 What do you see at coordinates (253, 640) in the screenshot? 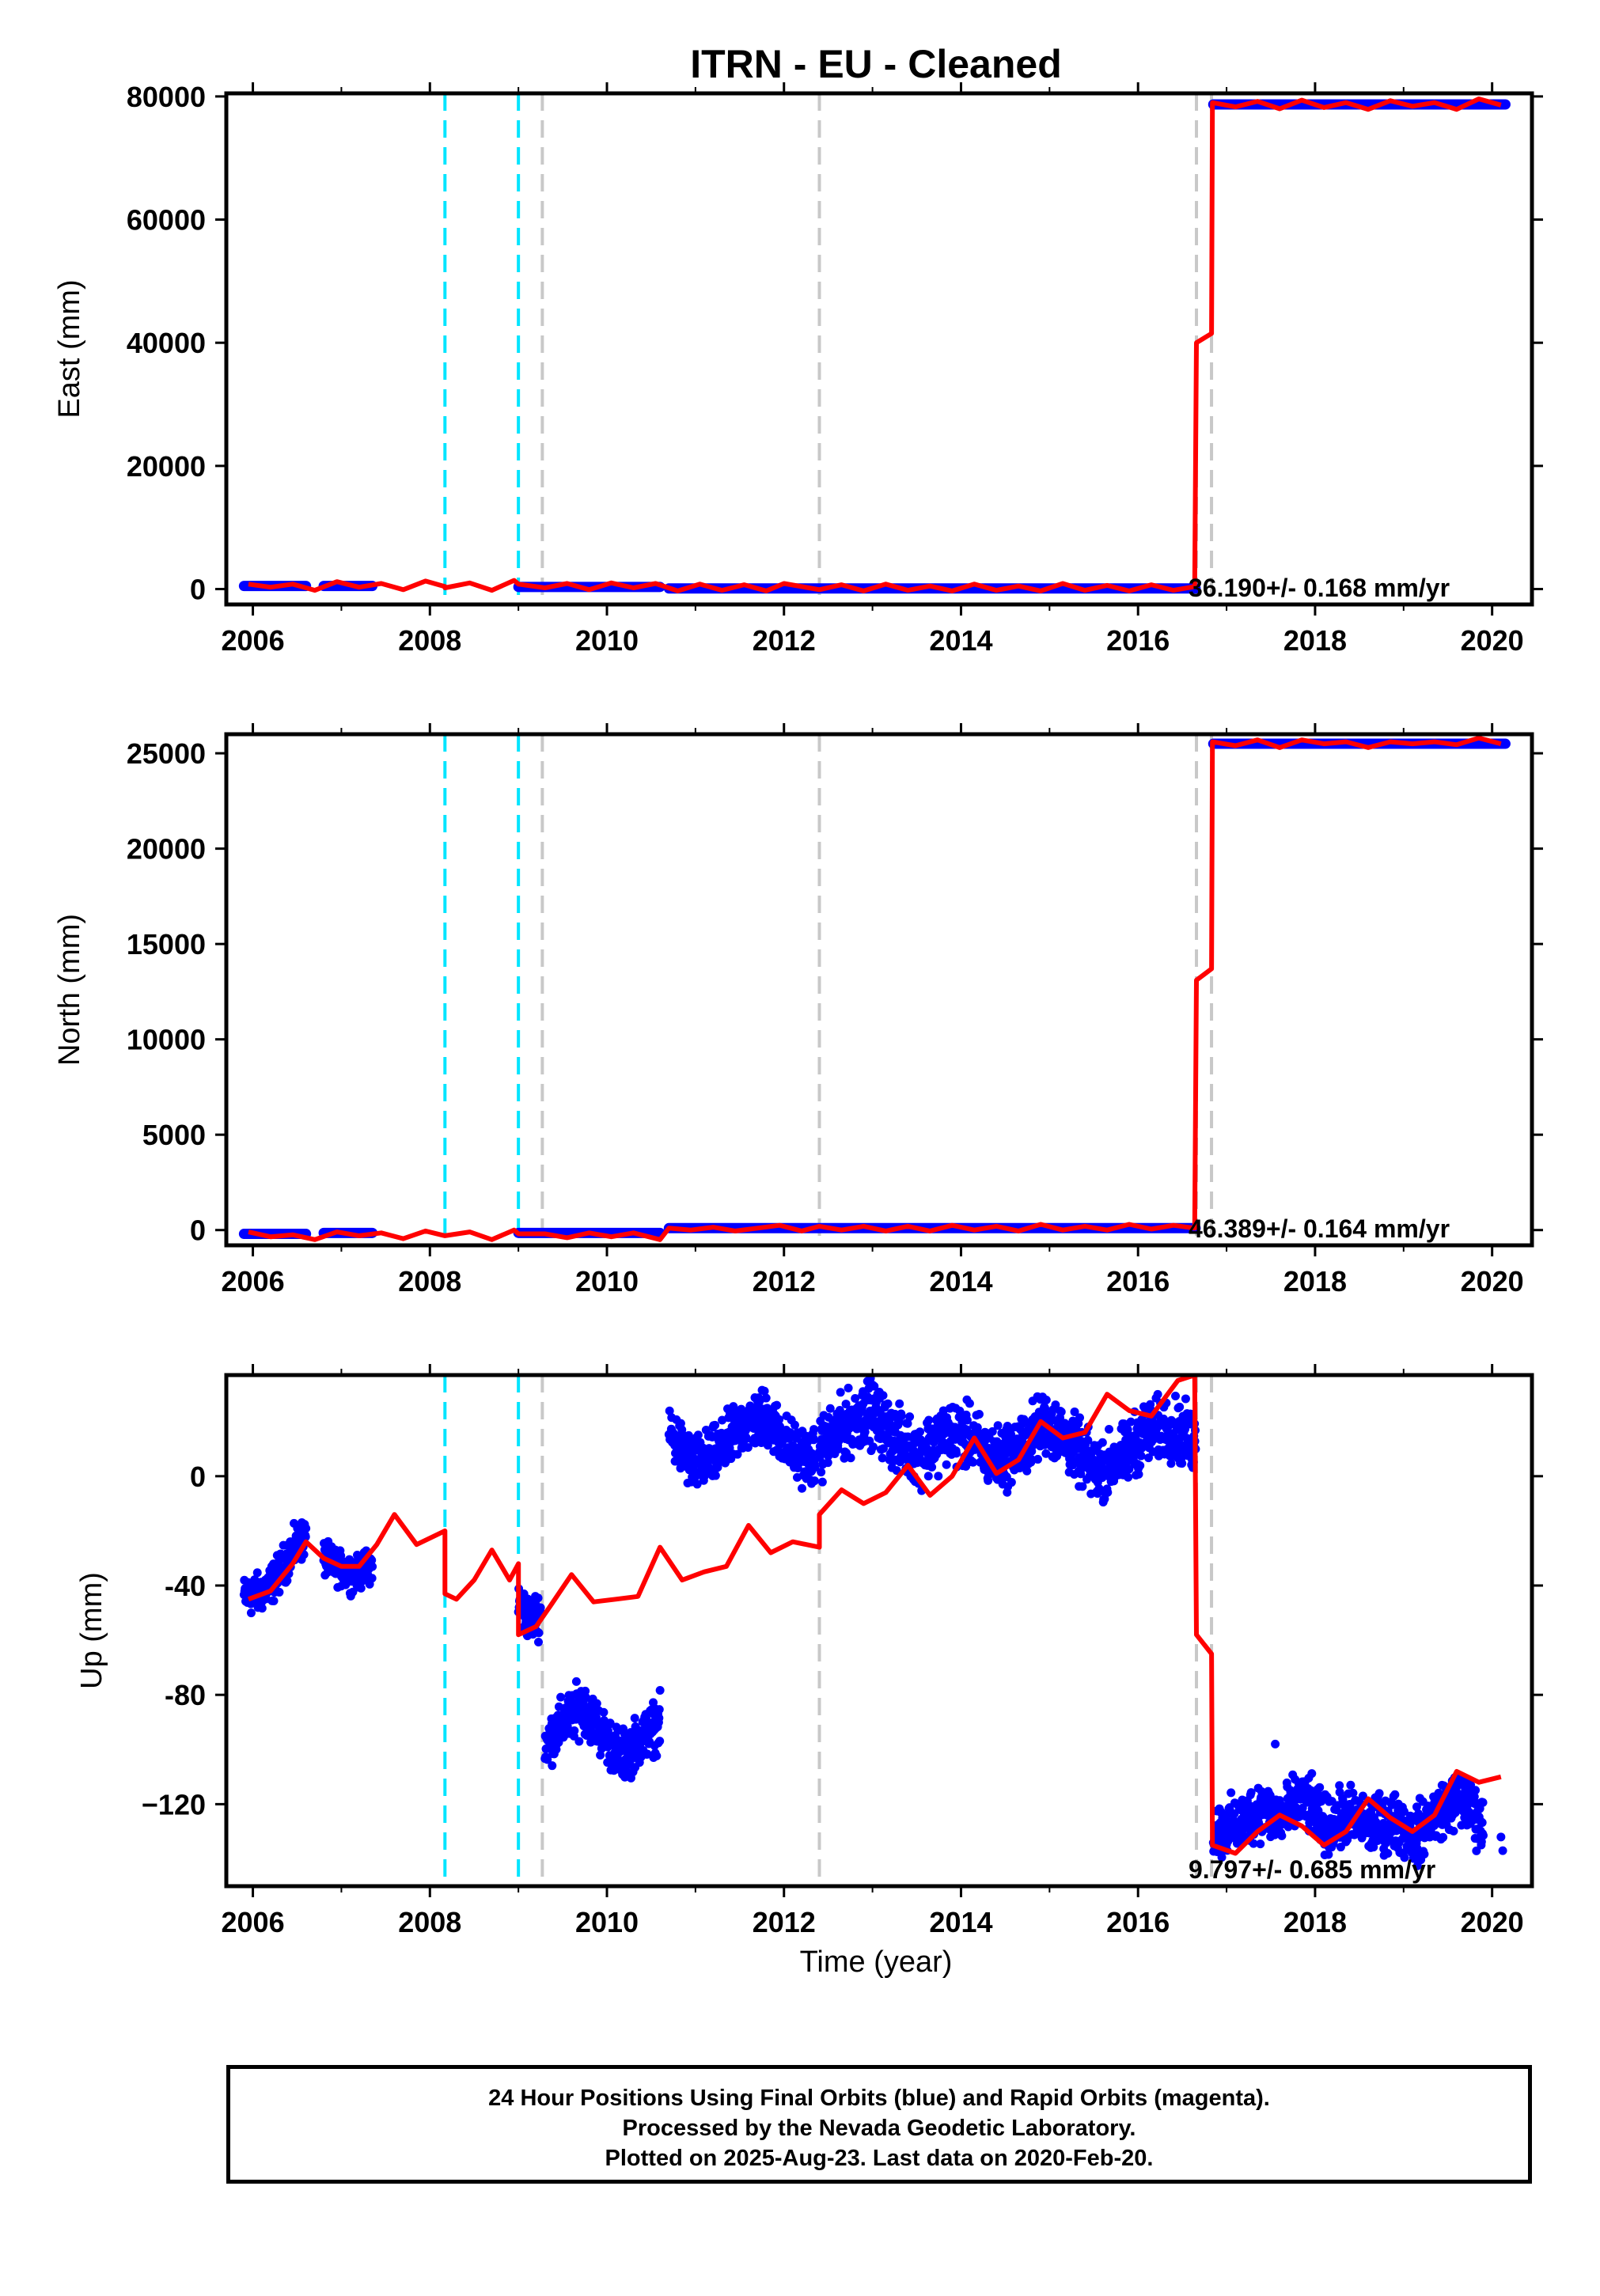
I see `east-x-tick-label: 2006` at bounding box center [253, 640].